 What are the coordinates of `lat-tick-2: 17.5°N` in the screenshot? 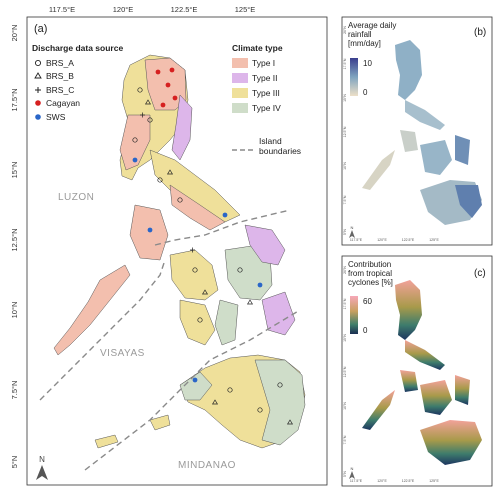 It's located at (14, 99).